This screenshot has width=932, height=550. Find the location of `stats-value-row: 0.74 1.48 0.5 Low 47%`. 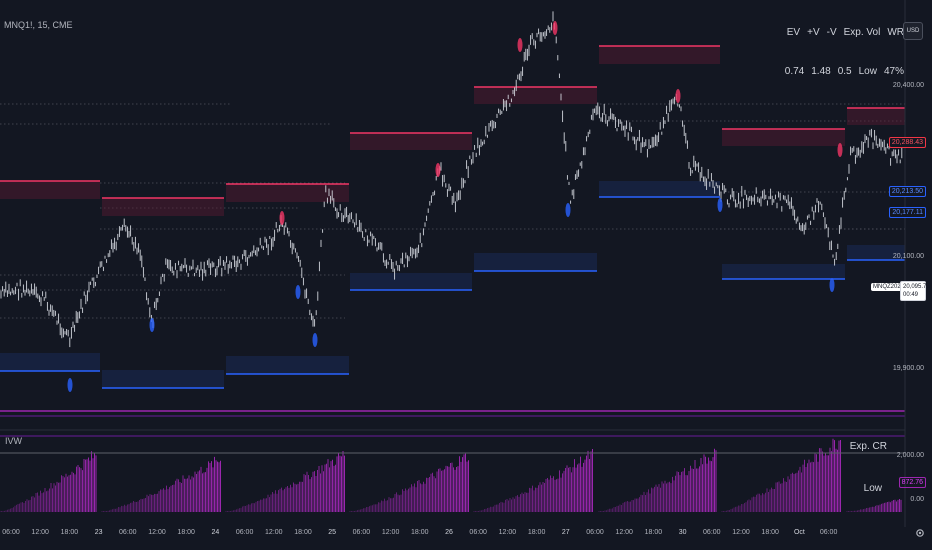

stats-value-row: 0.74 1.48 0.5 Low 47% is located at coordinates (844, 71).